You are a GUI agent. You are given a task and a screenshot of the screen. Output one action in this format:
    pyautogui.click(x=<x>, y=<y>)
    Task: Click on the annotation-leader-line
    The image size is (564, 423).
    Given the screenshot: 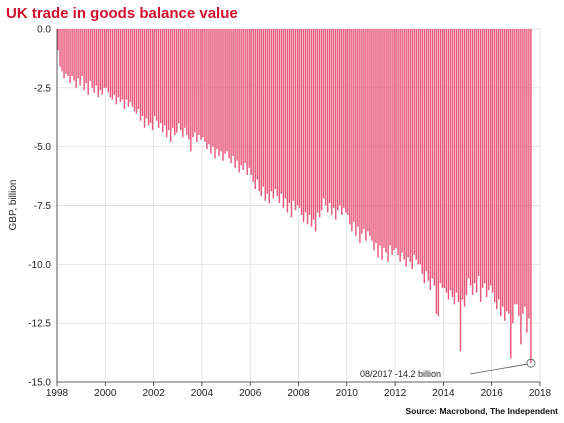 What is the action you would take?
    pyautogui.click(x=498, y=369)
    